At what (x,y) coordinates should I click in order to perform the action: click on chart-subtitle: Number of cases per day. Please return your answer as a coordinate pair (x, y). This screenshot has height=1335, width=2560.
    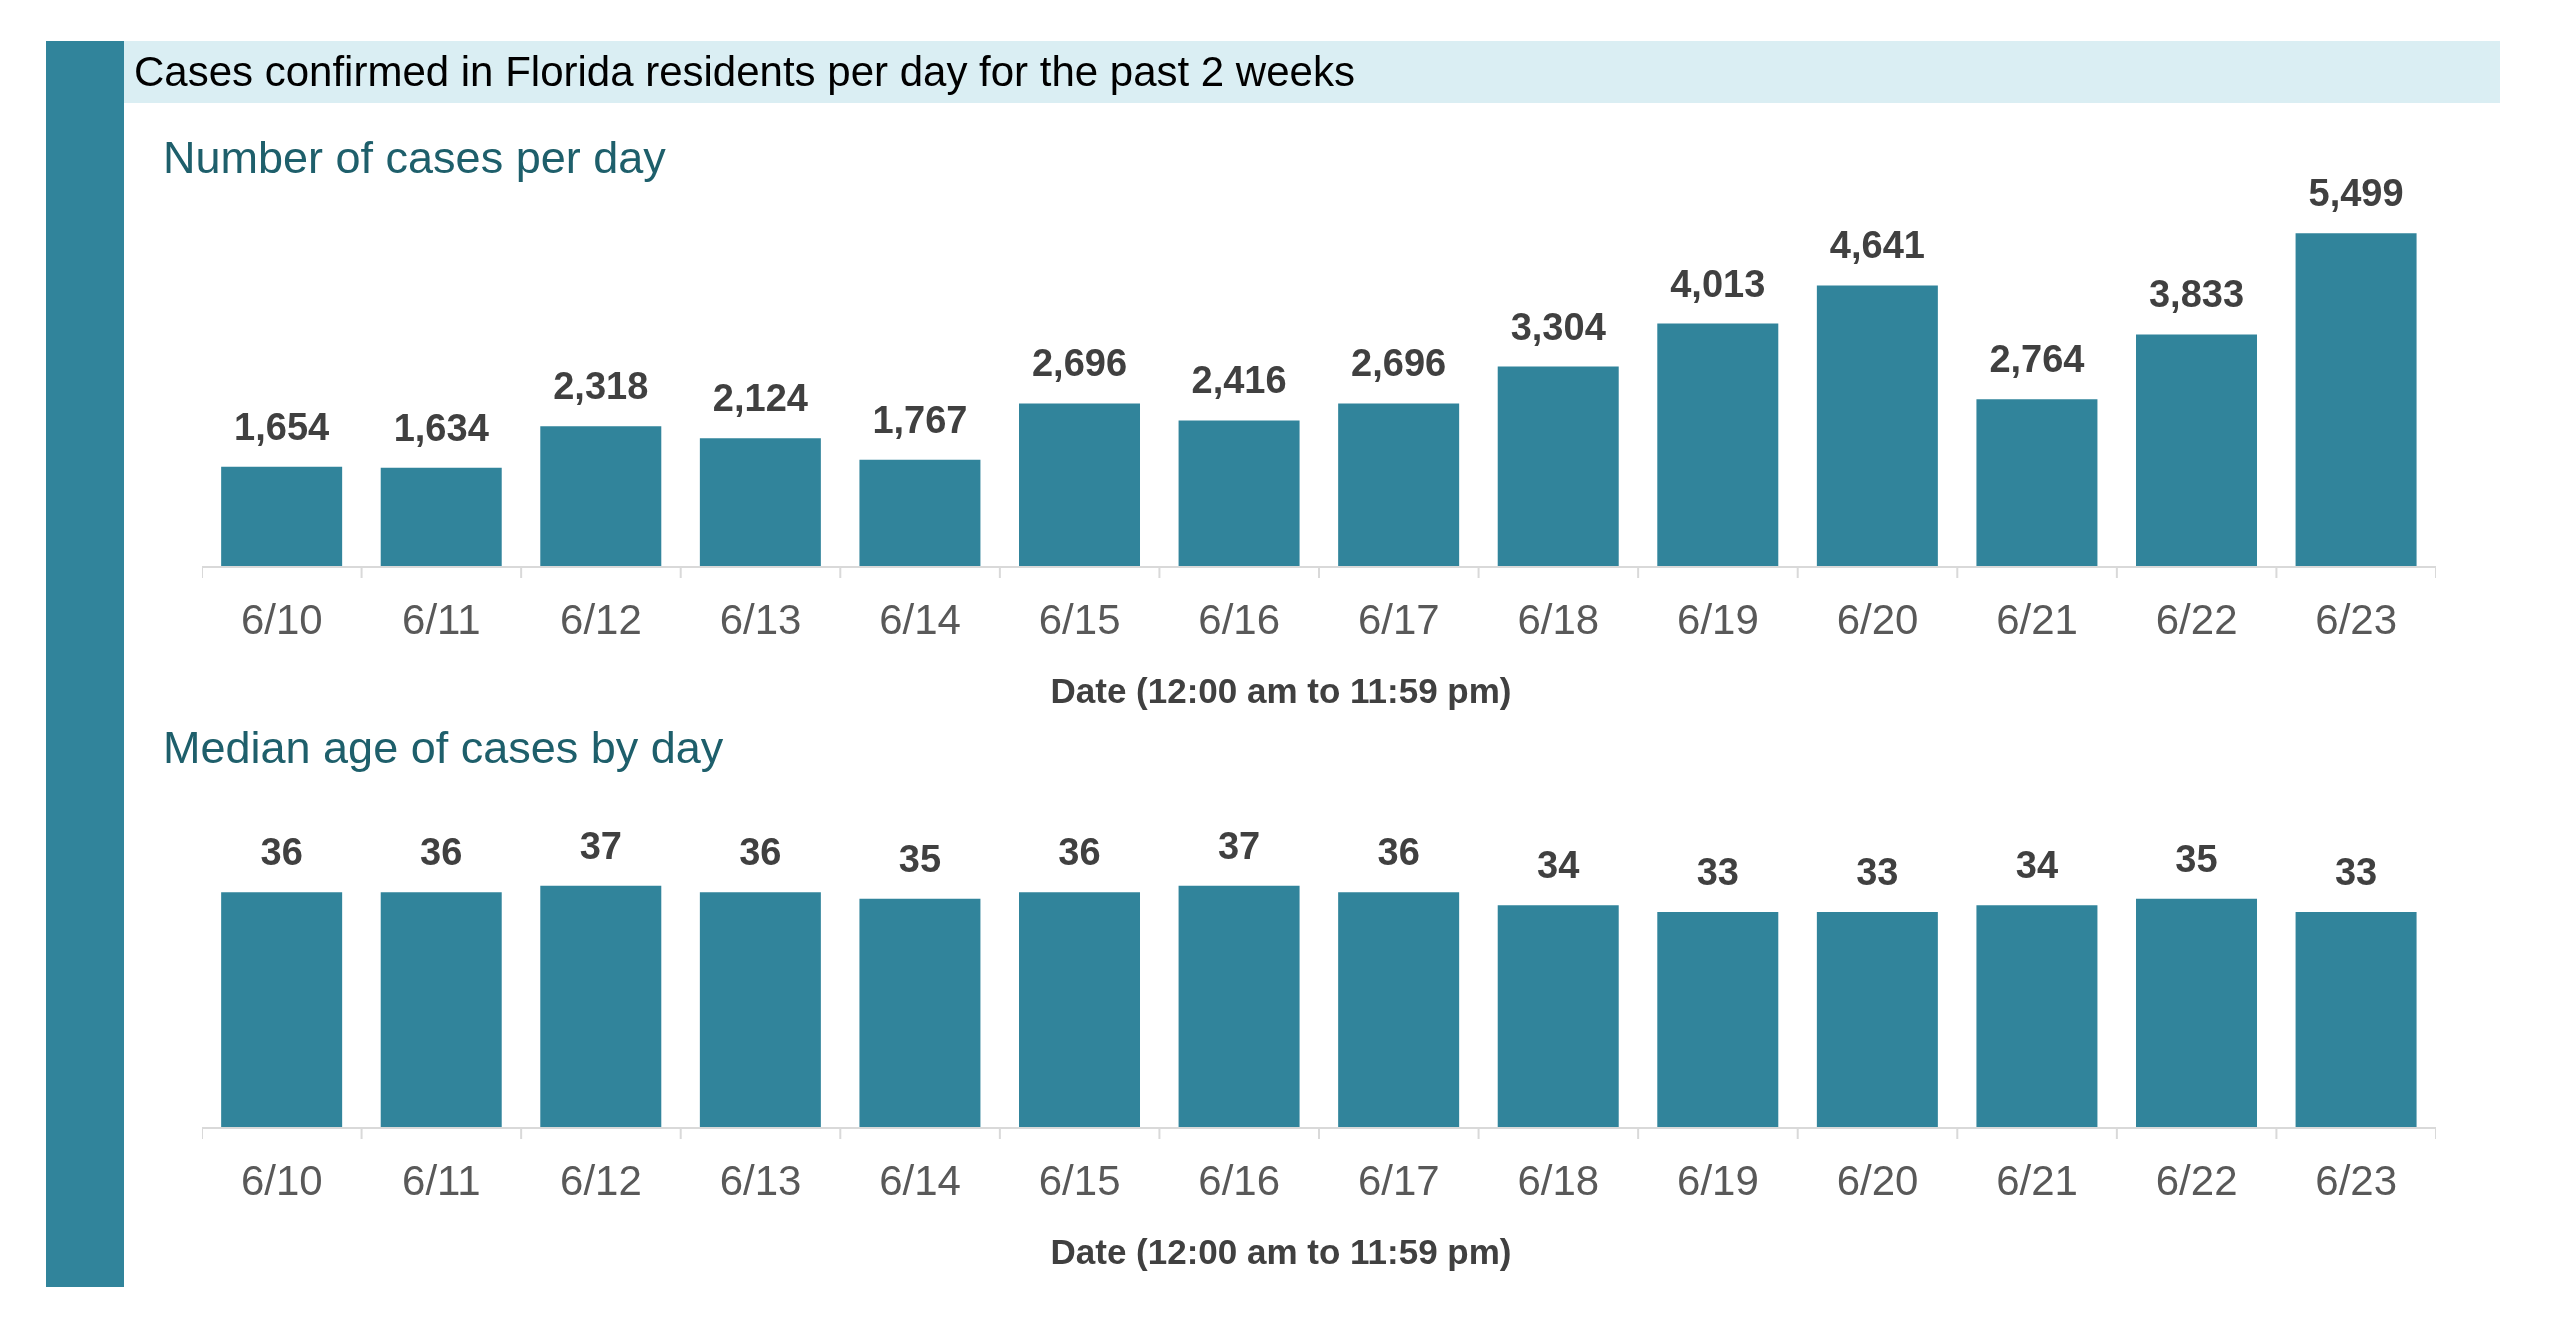
    Looking at the image, I should click on (414, 158).